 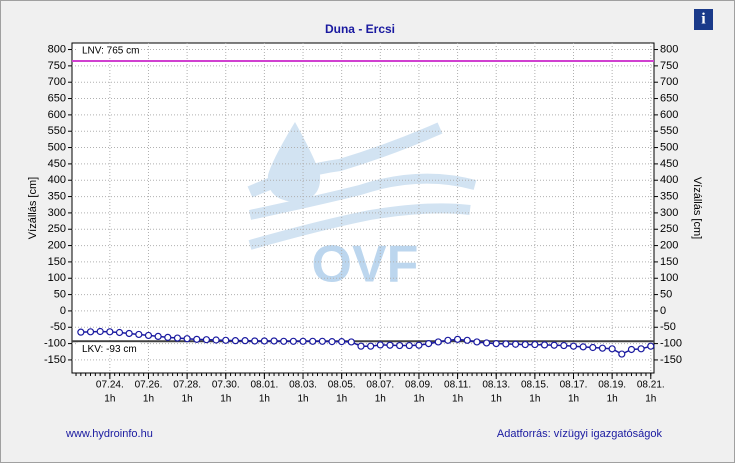 What do you see at coordinates (109, 434) in the screenshot?
I see `footer-left: www.hydroinfo.hu` at bounding box center [109, 434].